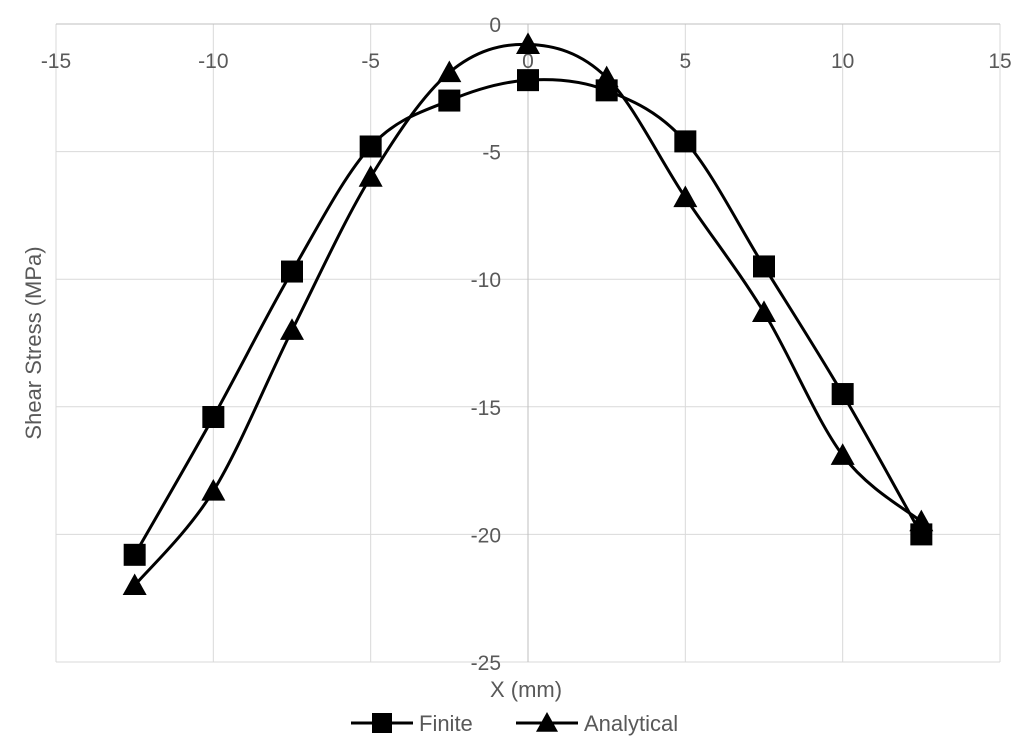  What do you see at coordinates (446, 723) in the screenshot?
I see `legend-label-finite: Finite` at bounding box center [446, 723].